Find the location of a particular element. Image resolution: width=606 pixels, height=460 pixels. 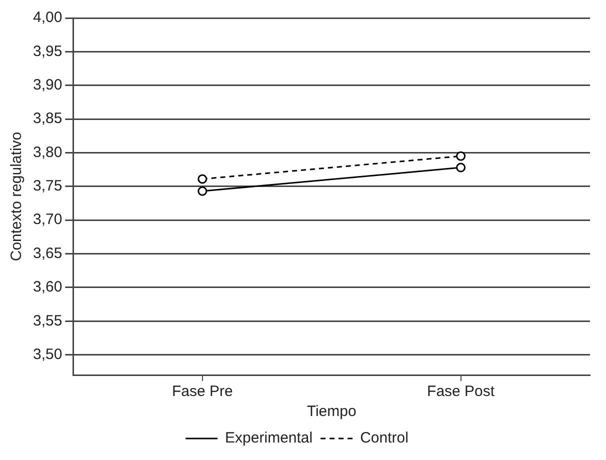

x-tick-label: Fase Post is located at coordinates (461, 391).